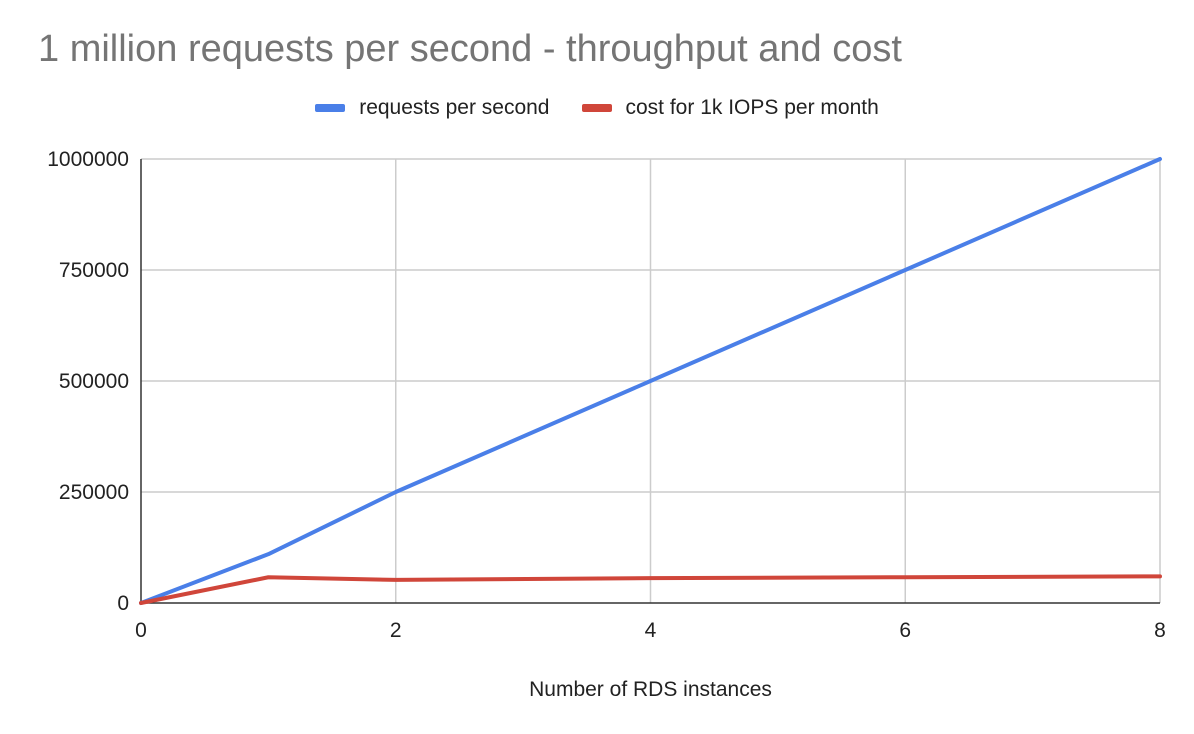  Describe the element at coordinates (94, 492) in the screenshot. I see `y-tick-label: 250000` at that location.